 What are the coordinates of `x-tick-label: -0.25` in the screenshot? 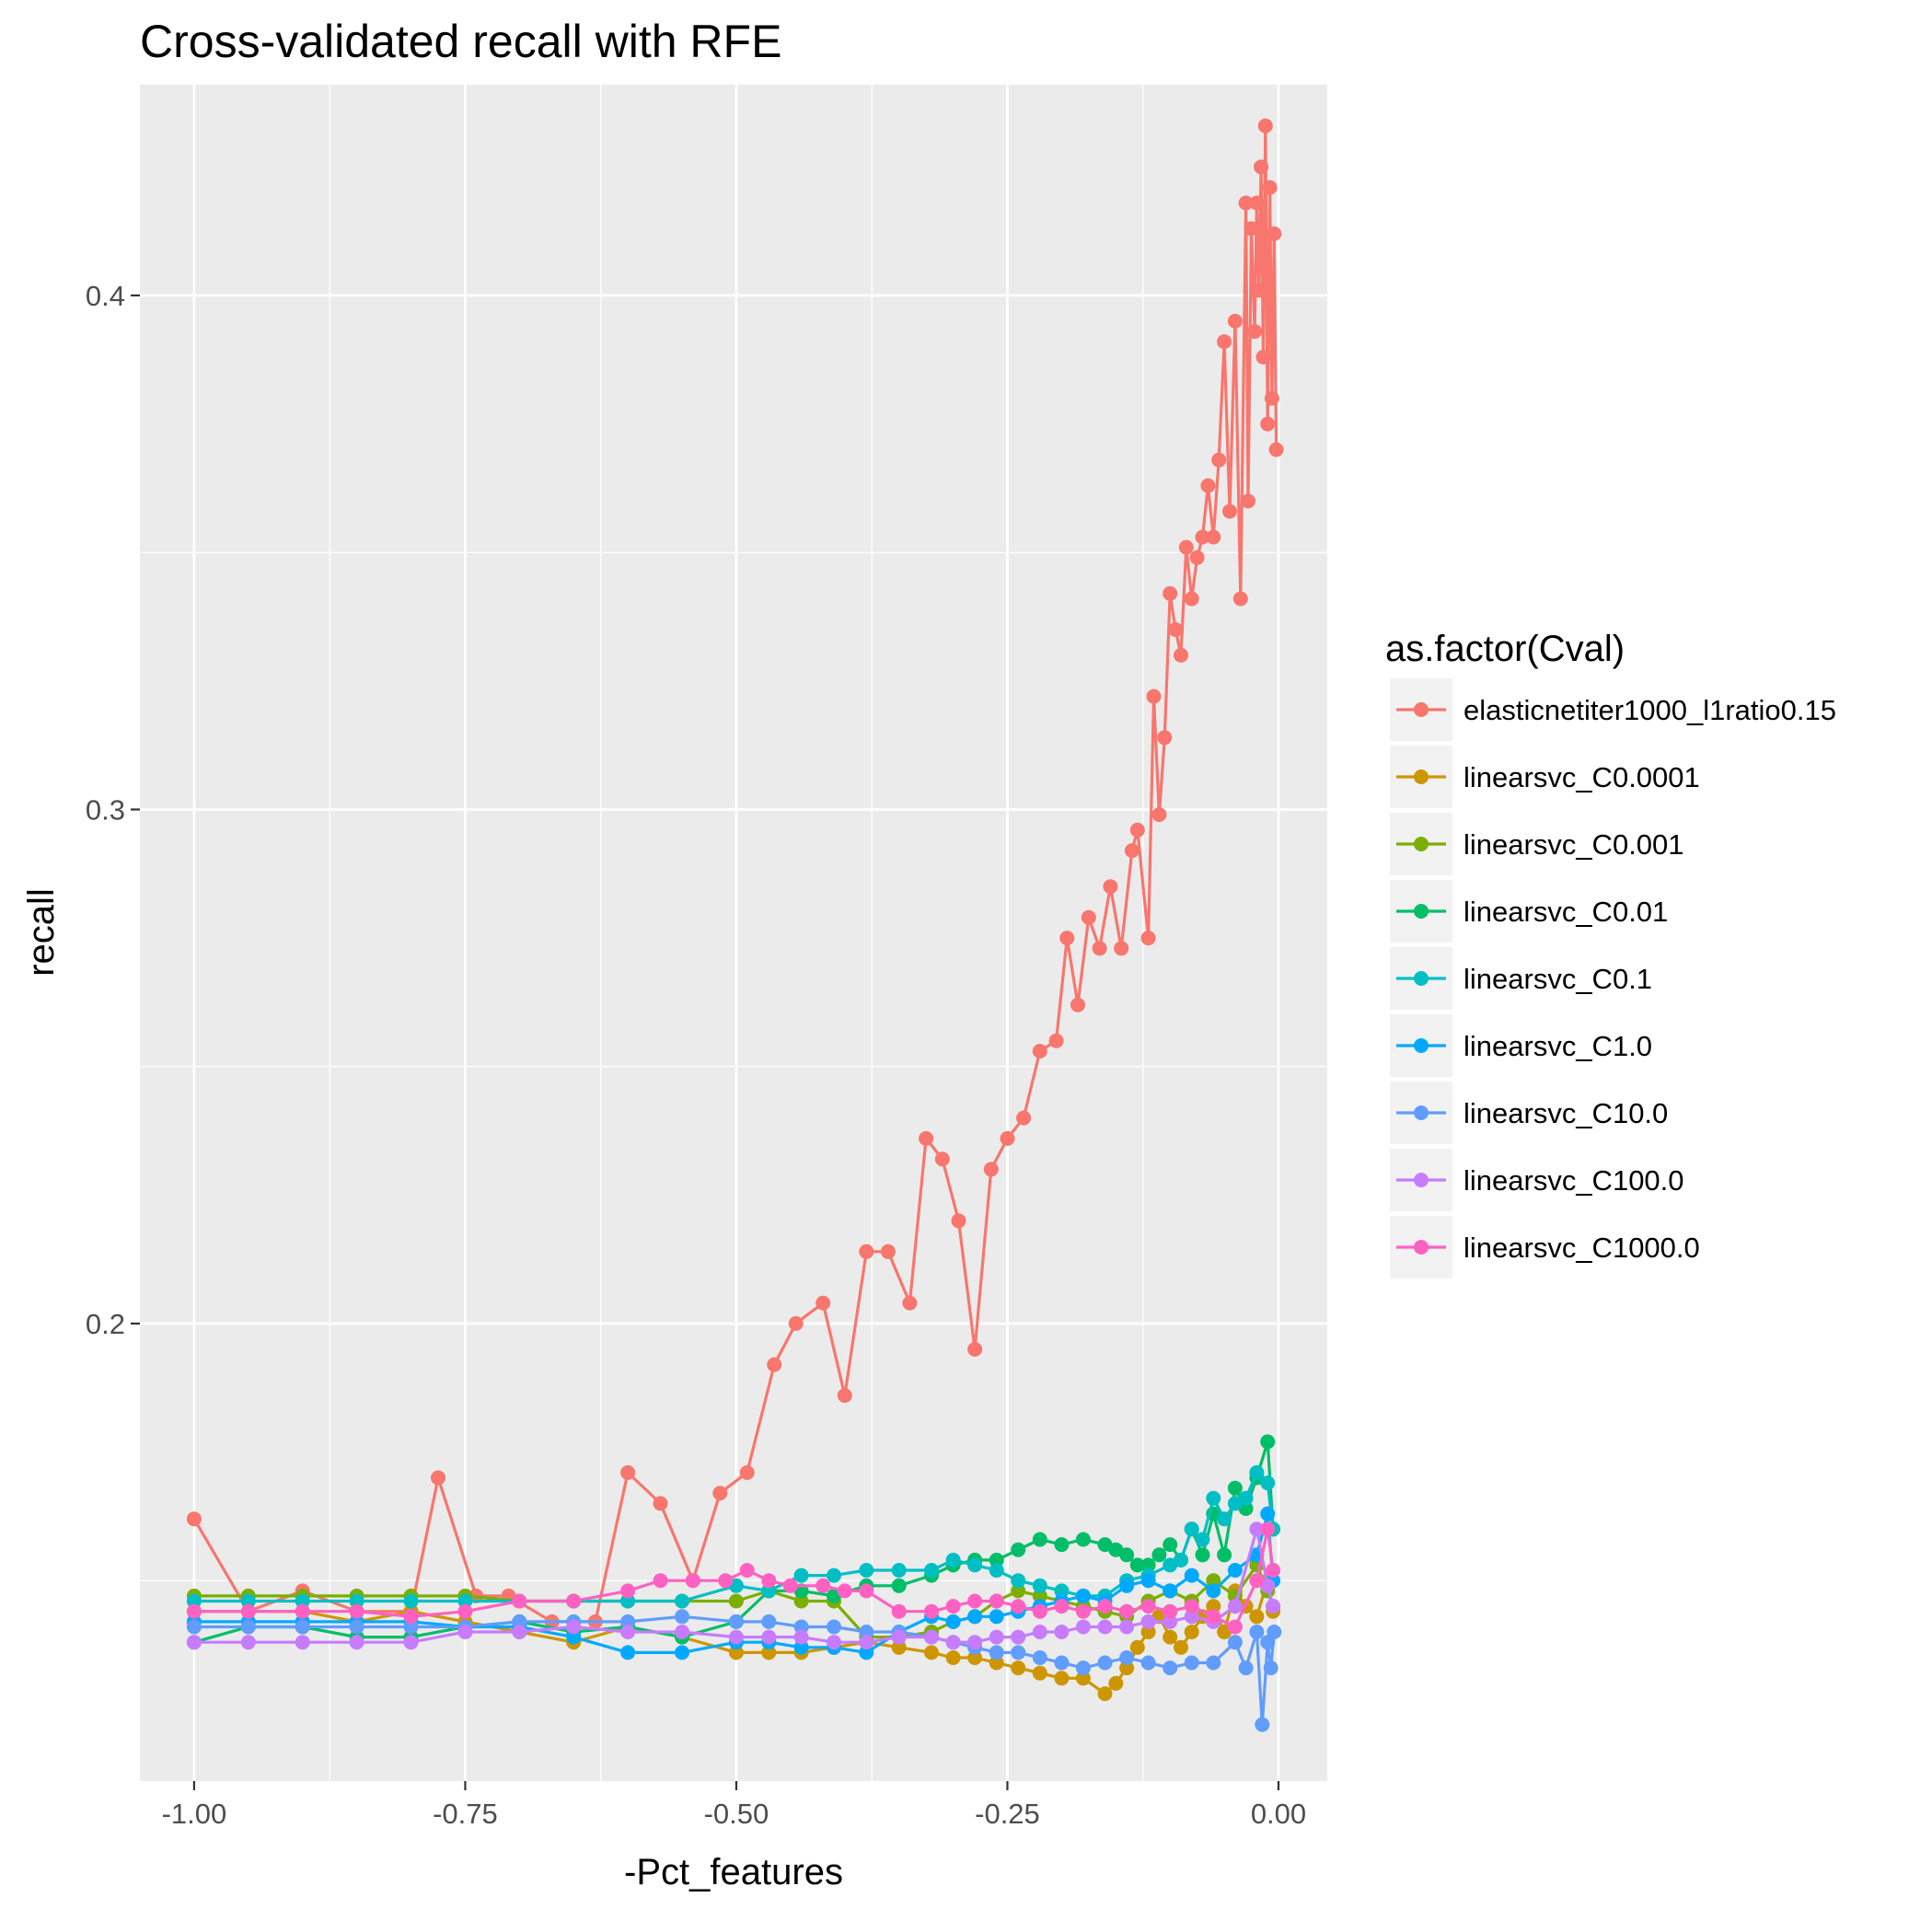 It's located at (1008, 1814).